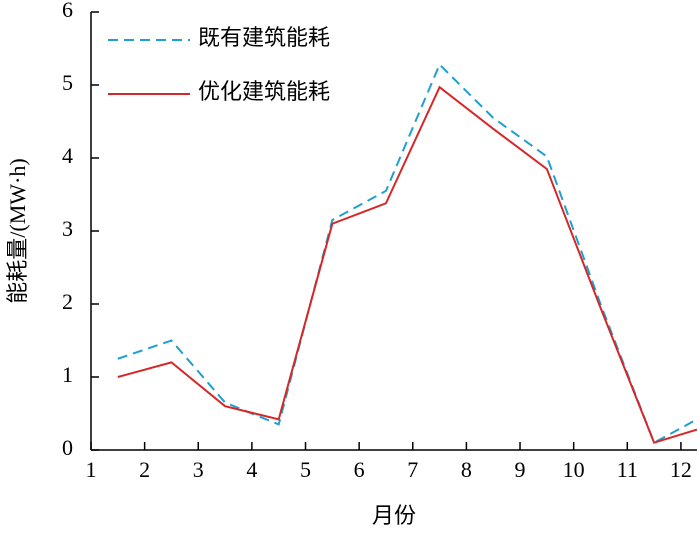 The image size is (700, 540). Describe the element at coordinates (198, 469) in the screenshot. I see `x-tick-label: 3` at that location.